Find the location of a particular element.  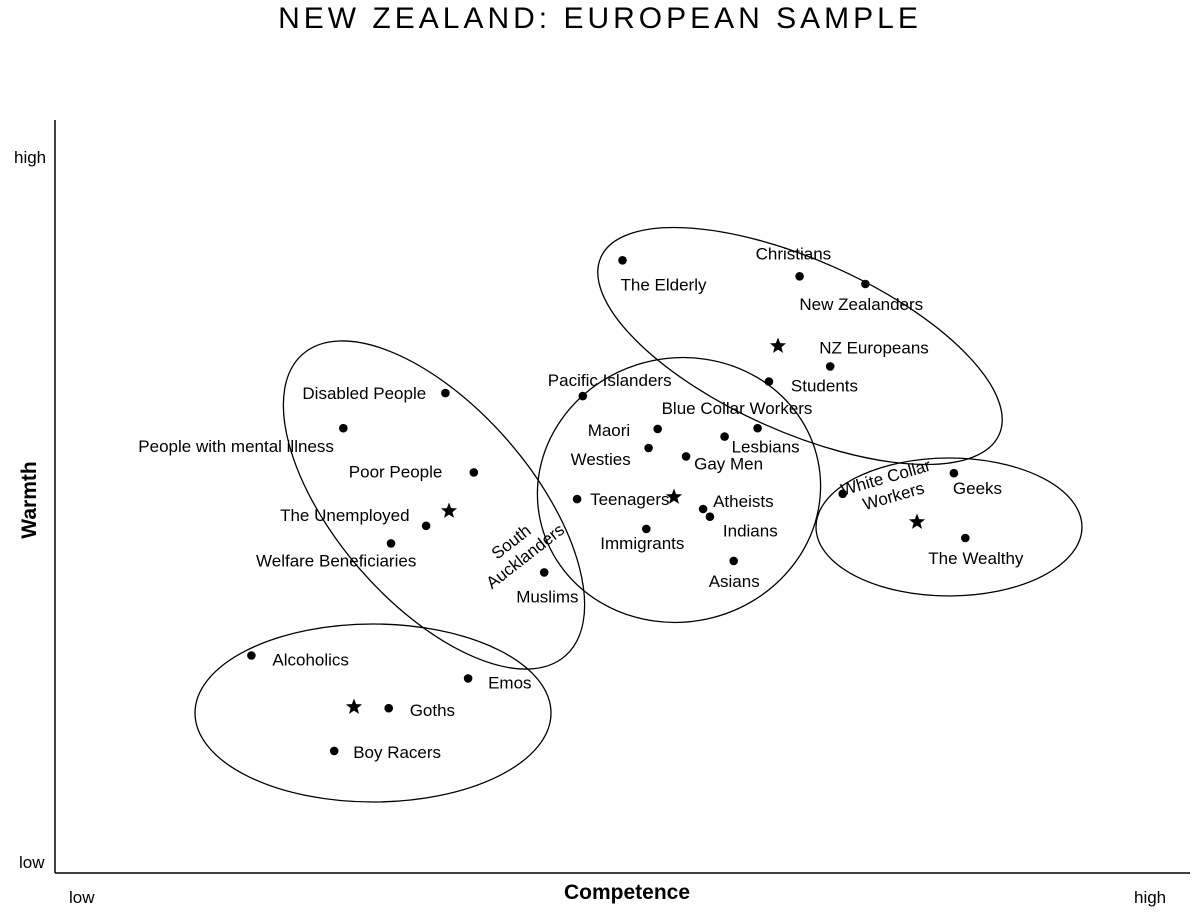

data-label: Emos is located at coordinates (509, 682).